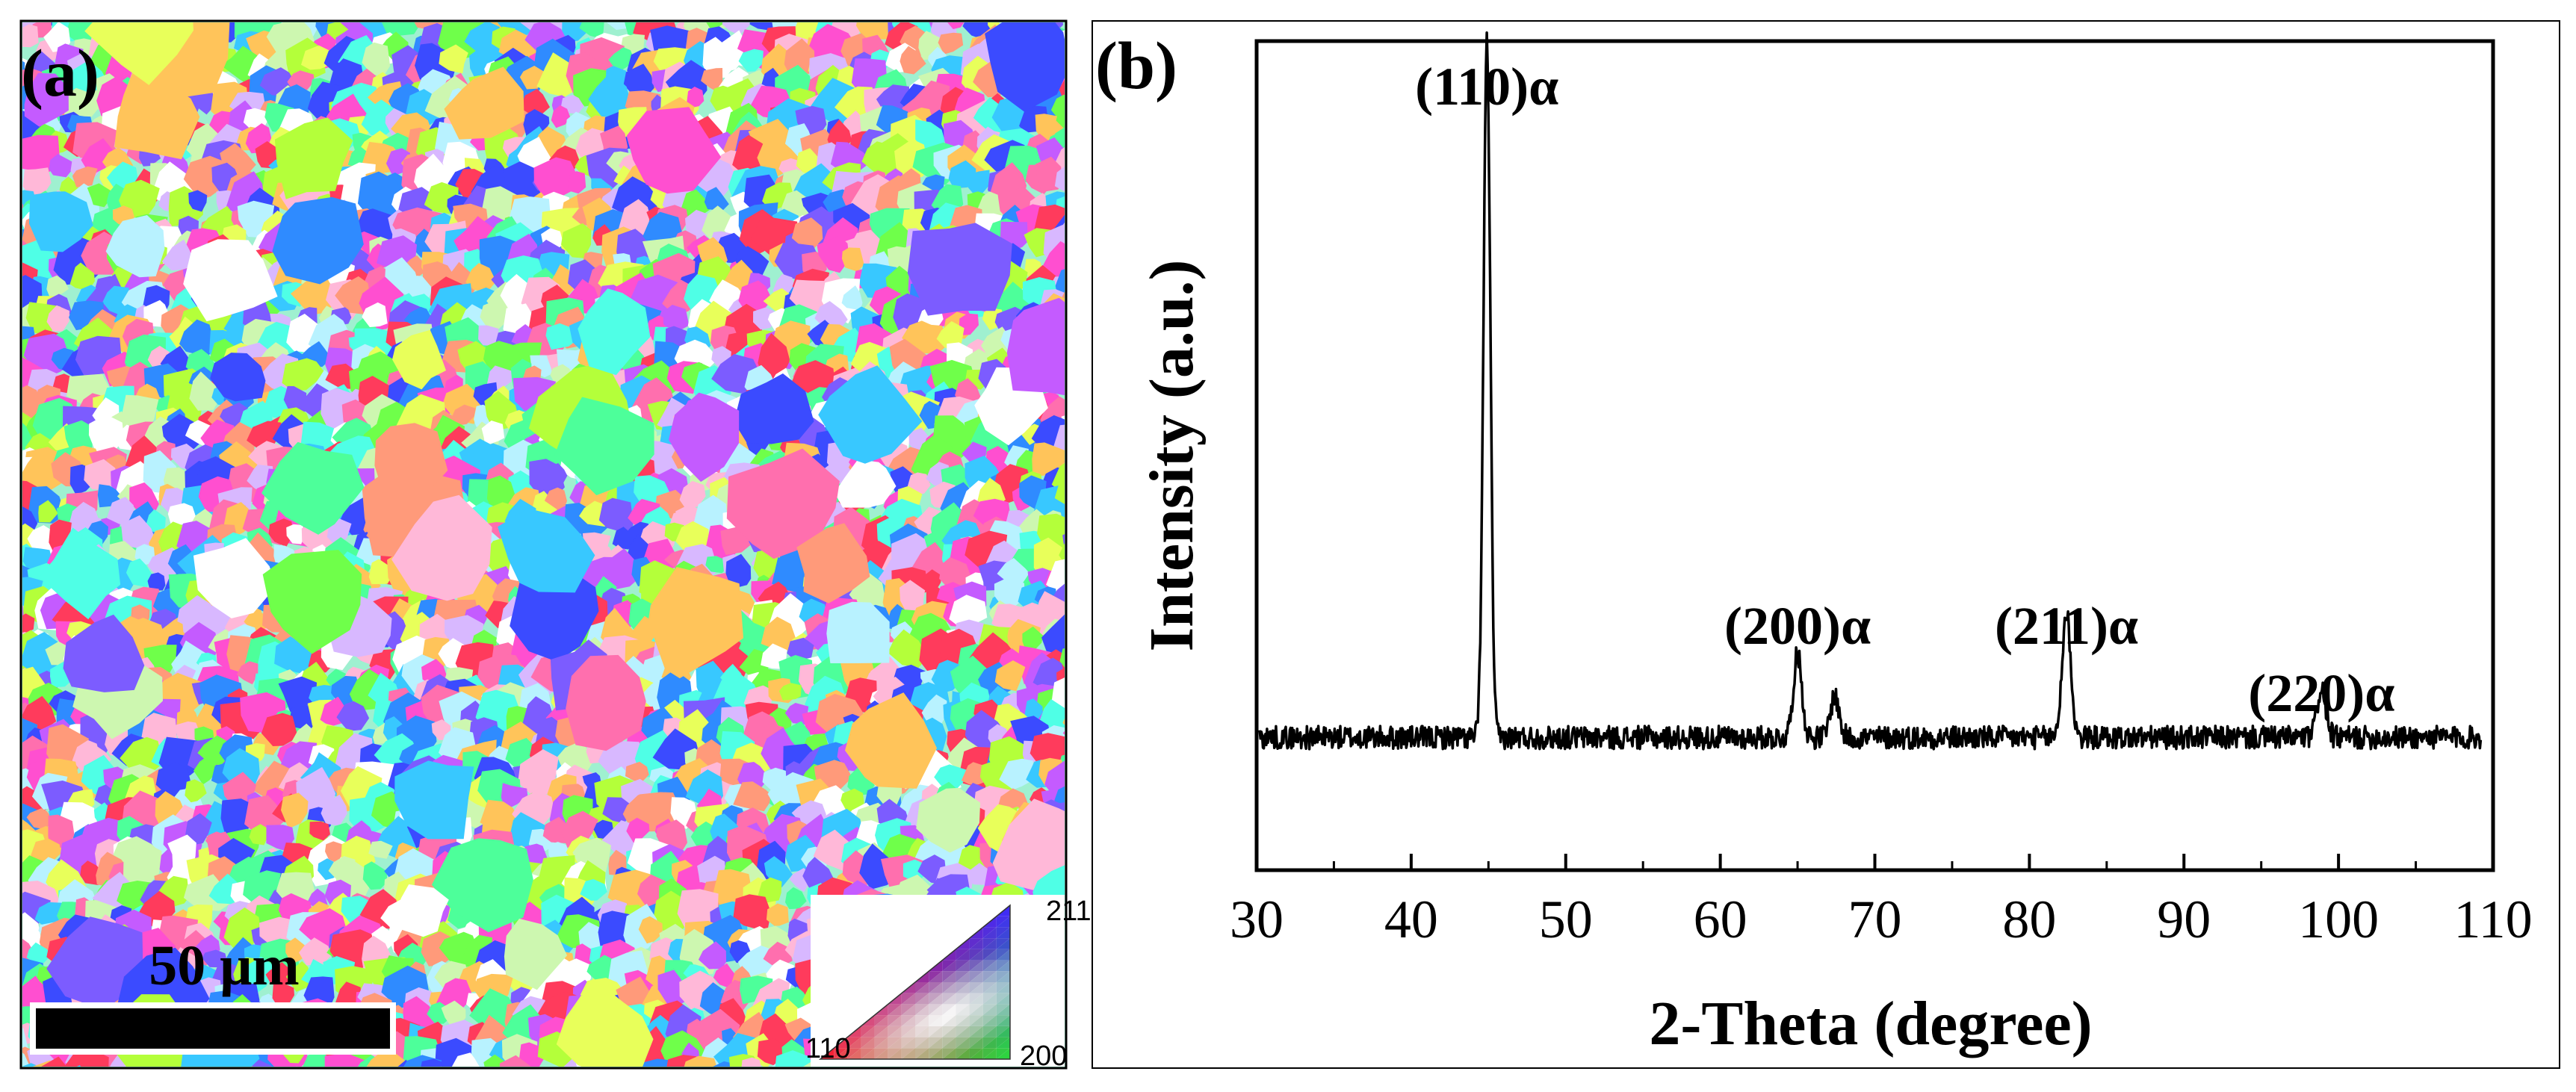  I want to click on peak-label: (220)α, so click(2321, 693).